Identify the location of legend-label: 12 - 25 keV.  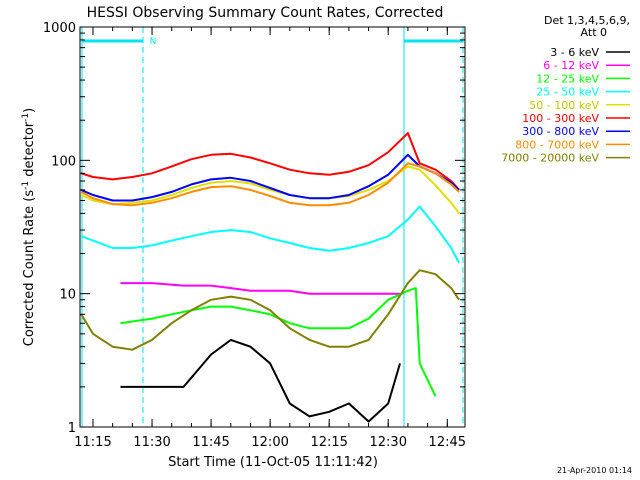
(567, 78).